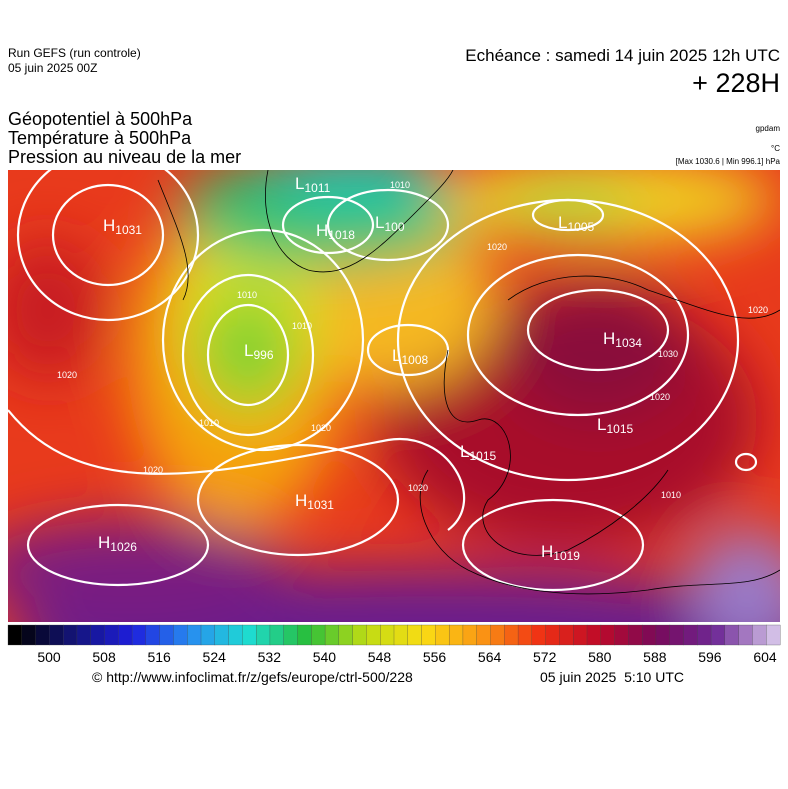  Describe the element at coordinates (270, 657) in the screenshot. I see `colorbar-label: 532` at that location.